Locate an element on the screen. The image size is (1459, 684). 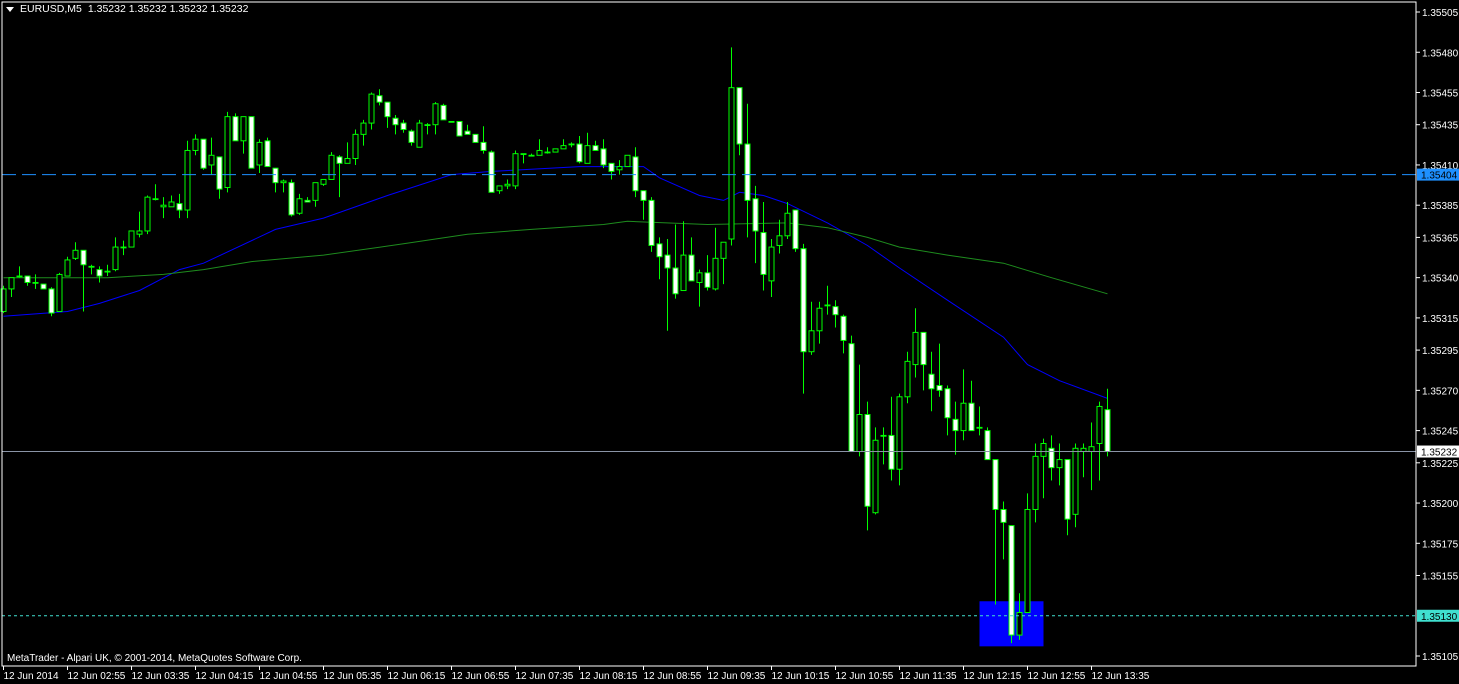
price-marker-badge is located at coordinates (1438, 451).